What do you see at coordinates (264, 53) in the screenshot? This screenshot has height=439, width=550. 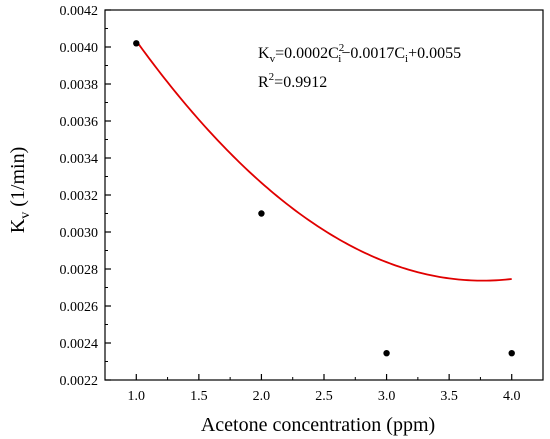 I see `eq-k: K` at bounding box center [264, 53].